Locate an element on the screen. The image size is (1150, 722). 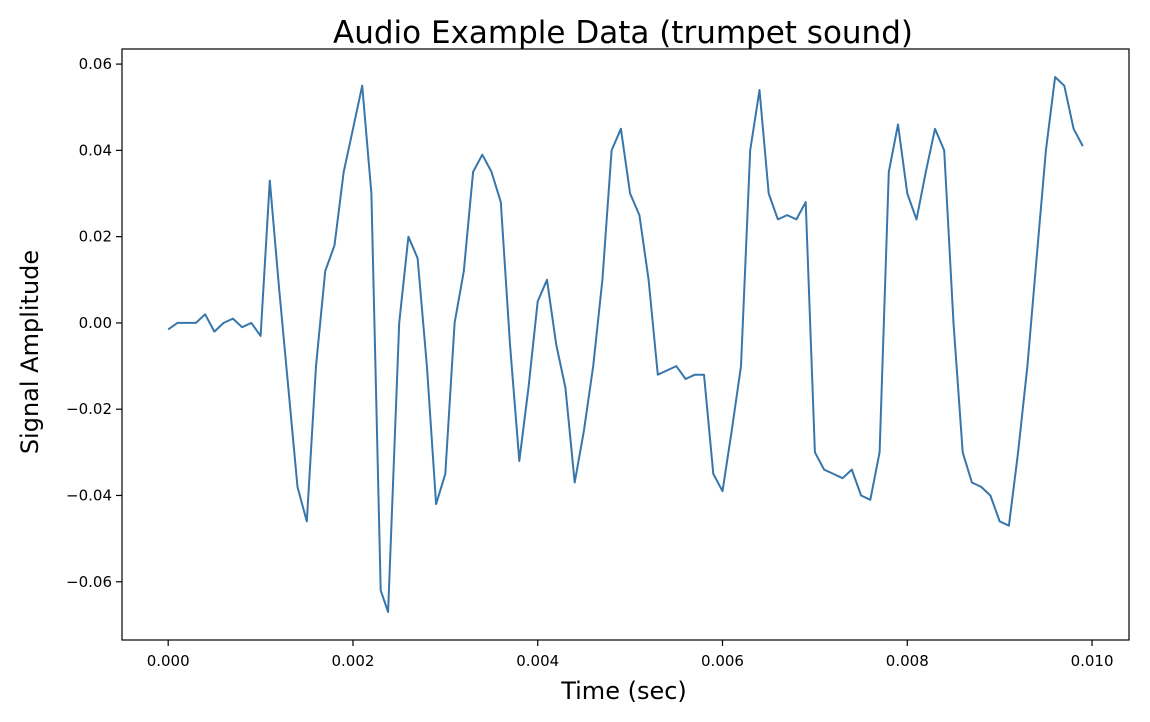
y-tick-label: −0.06 is located at coordinates (89, 582).